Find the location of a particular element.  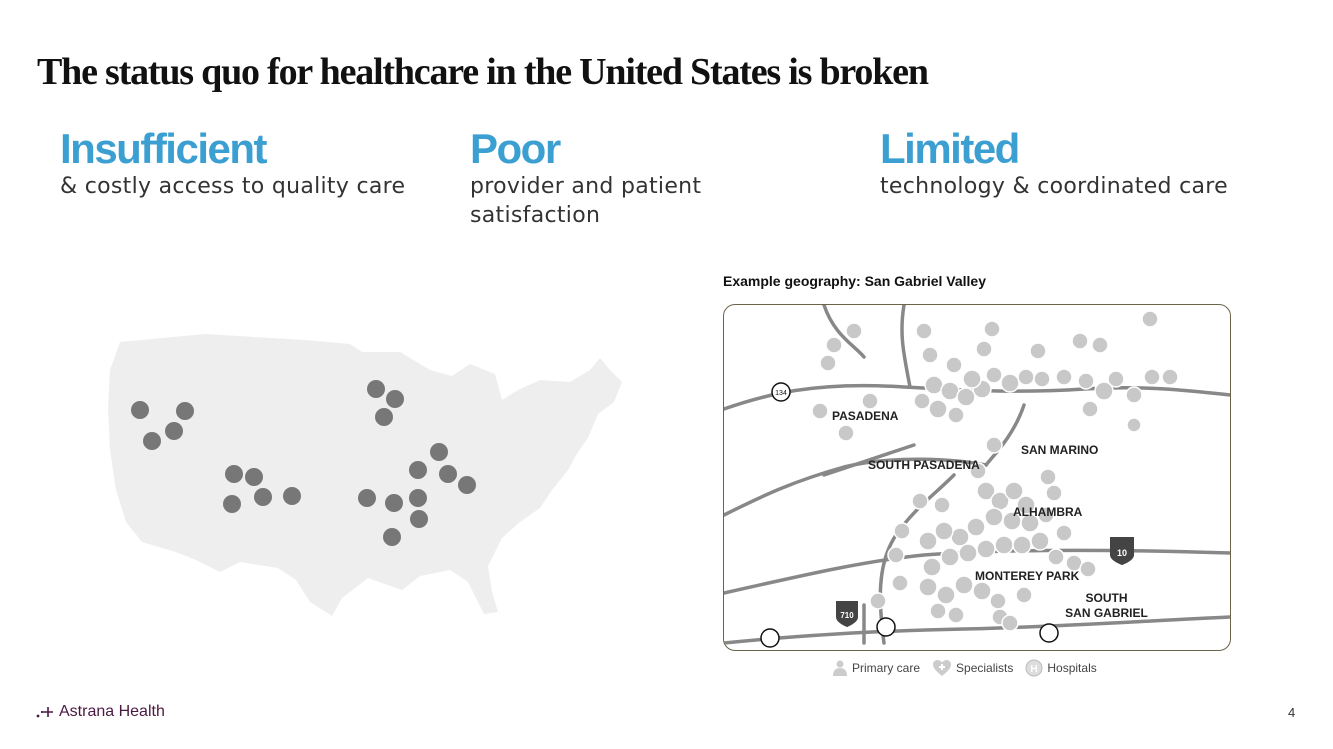

column-text: technology & coordinated care is located at coordinates (1054, 186).